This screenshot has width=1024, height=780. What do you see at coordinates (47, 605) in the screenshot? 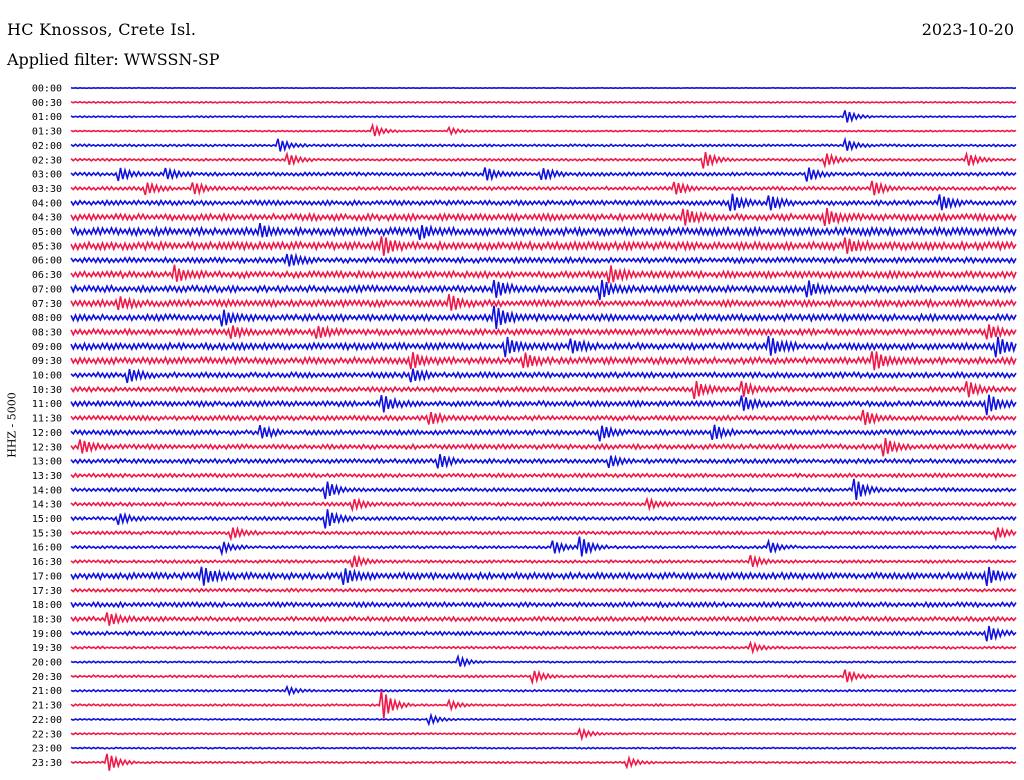
I see `time-tick-label: 18:00` at bounding box center [47, 605].